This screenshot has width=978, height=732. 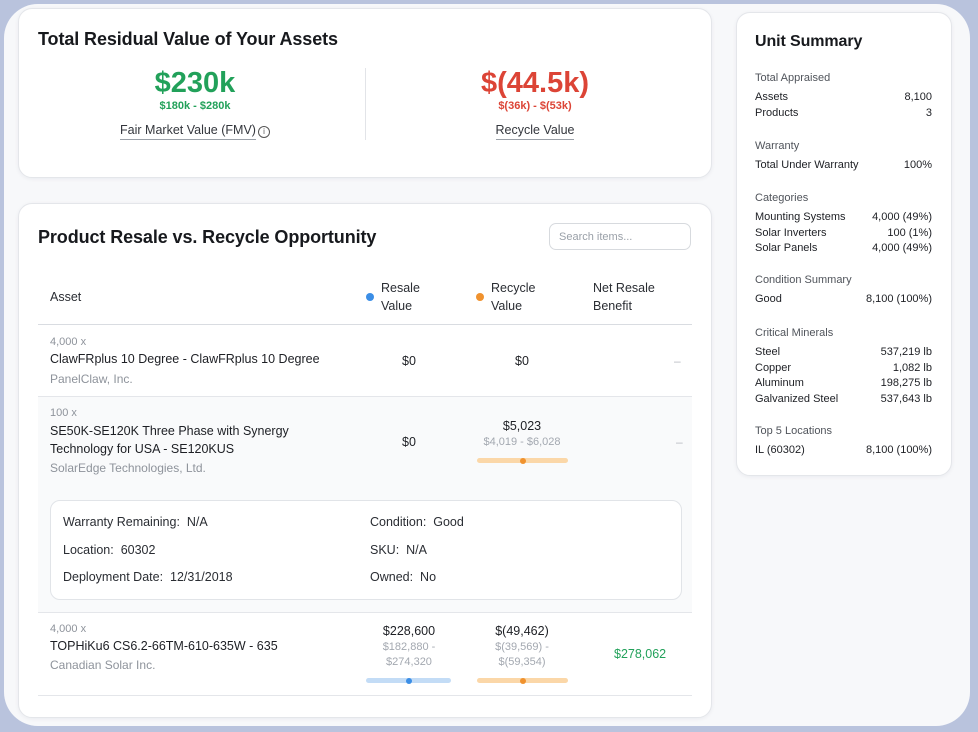 I want to click on summary-row-label: Solar Panels, so click(x=786, y=248).